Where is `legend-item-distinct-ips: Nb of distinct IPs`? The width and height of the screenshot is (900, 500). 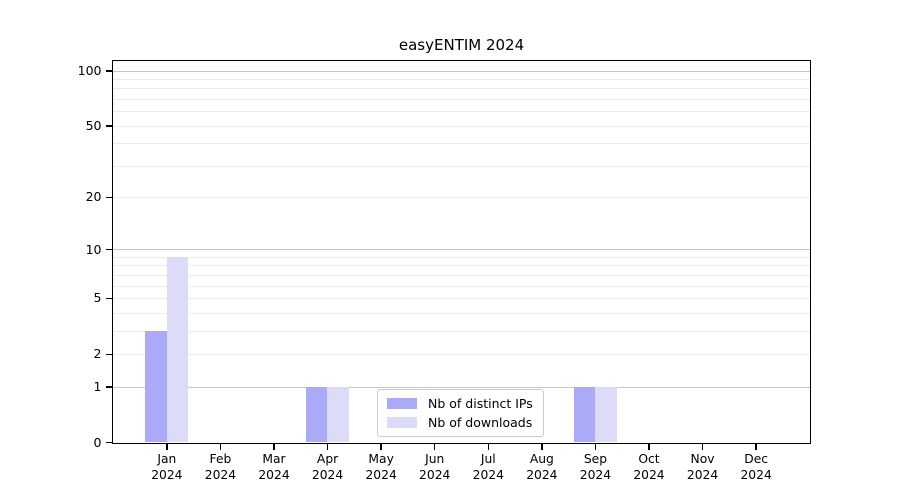
legend-item-distinct-ips: Nb of distinct IPs is located at coordinates (460, 403).